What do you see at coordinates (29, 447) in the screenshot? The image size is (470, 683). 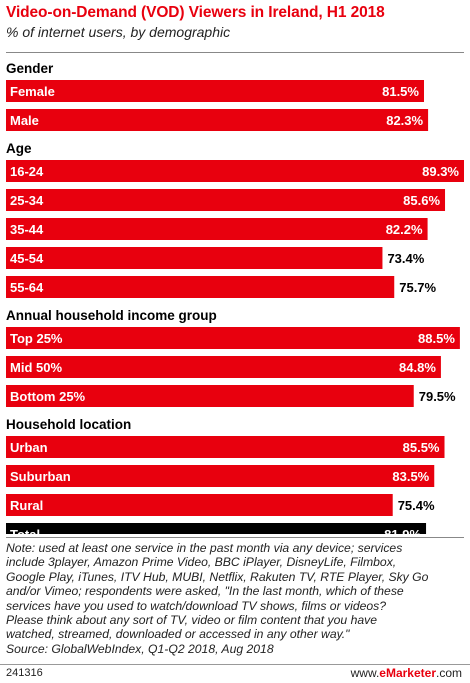 I see `category-label: Urban` at bounding box center [29, 447].